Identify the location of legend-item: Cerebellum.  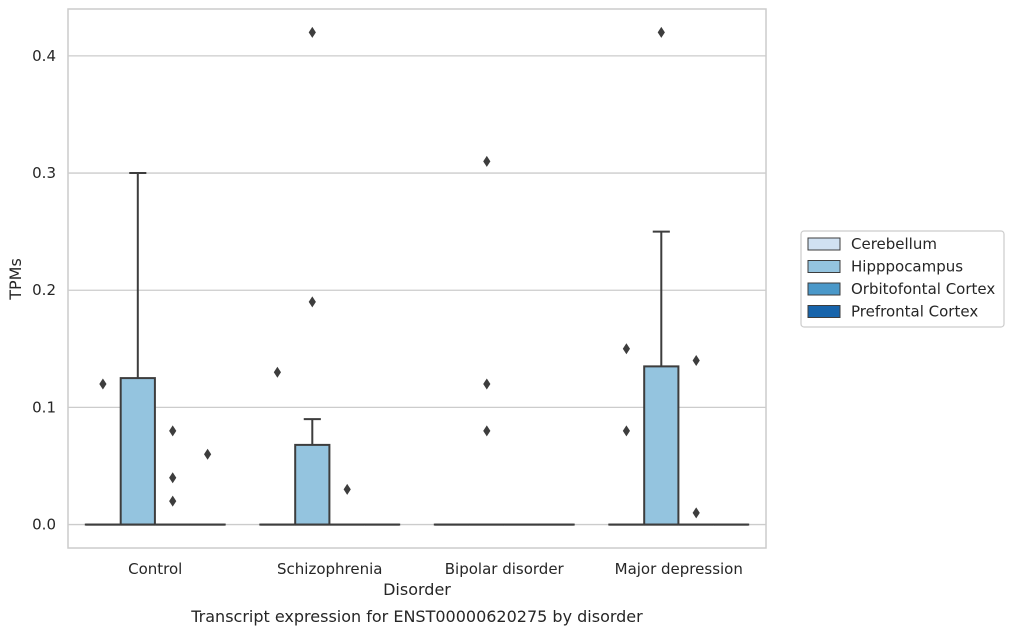
(872, 244).